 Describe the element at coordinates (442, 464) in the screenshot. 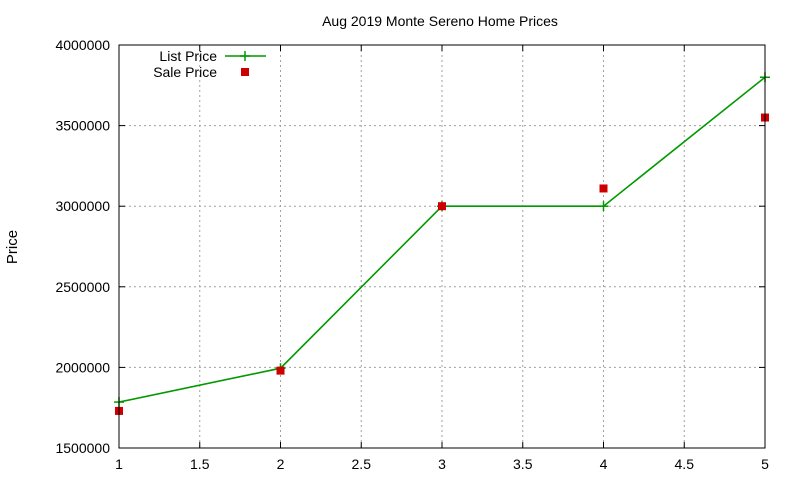

I see `x-tick-label: 3` at that location.